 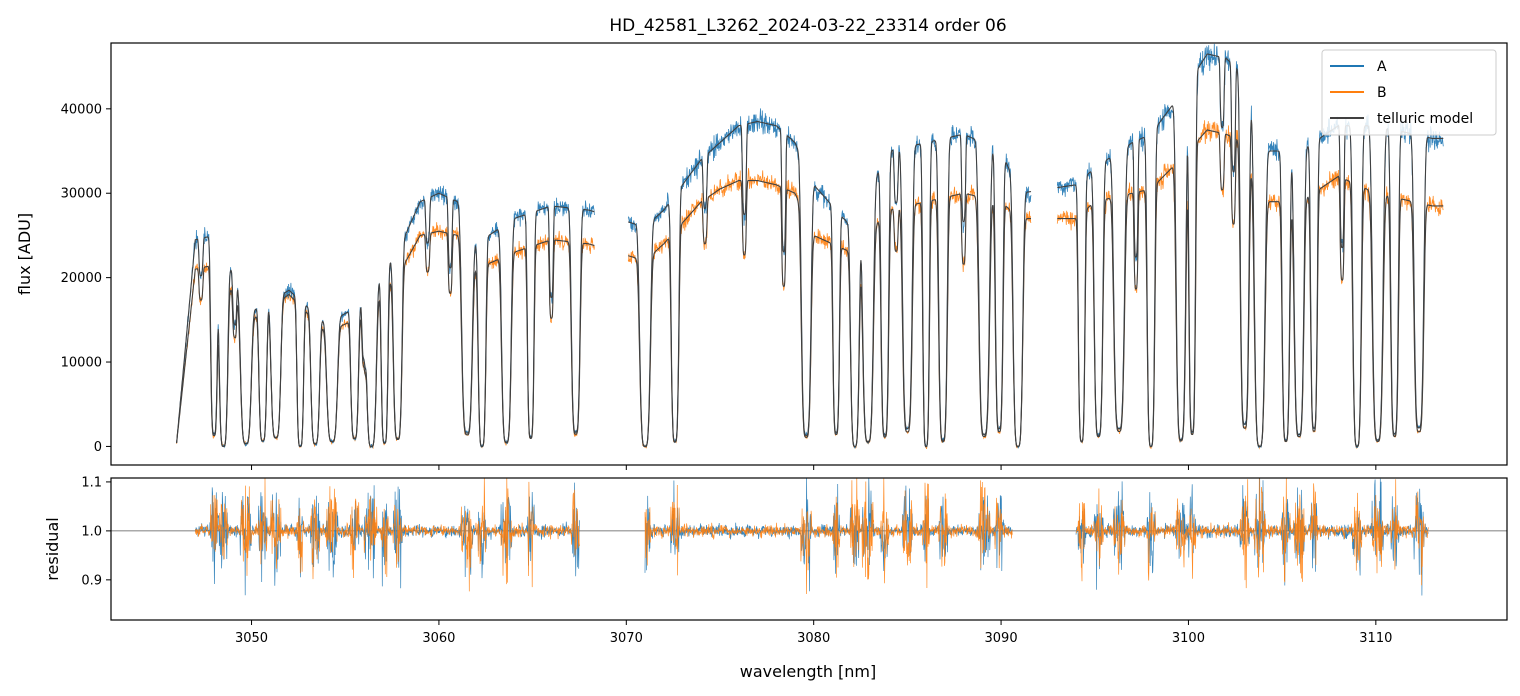 What do you see at coordinates (91, 482) in the screenshot?
I see `y-tick-label: 1.1` at bounding box center [91, 482].